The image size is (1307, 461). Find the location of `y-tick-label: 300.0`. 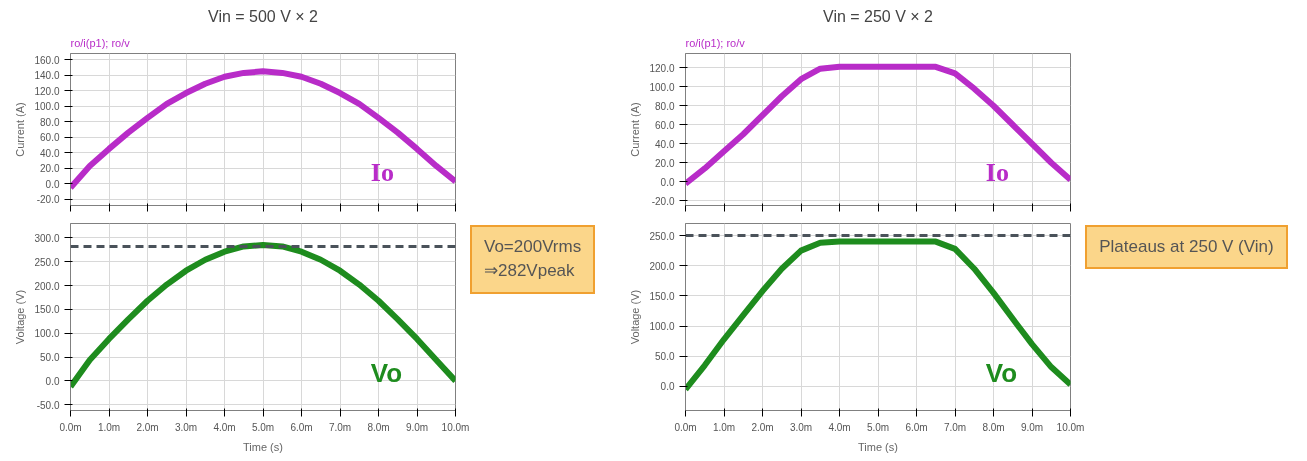

y-tick-label: 300.0 is located at coordinates (47, 238).